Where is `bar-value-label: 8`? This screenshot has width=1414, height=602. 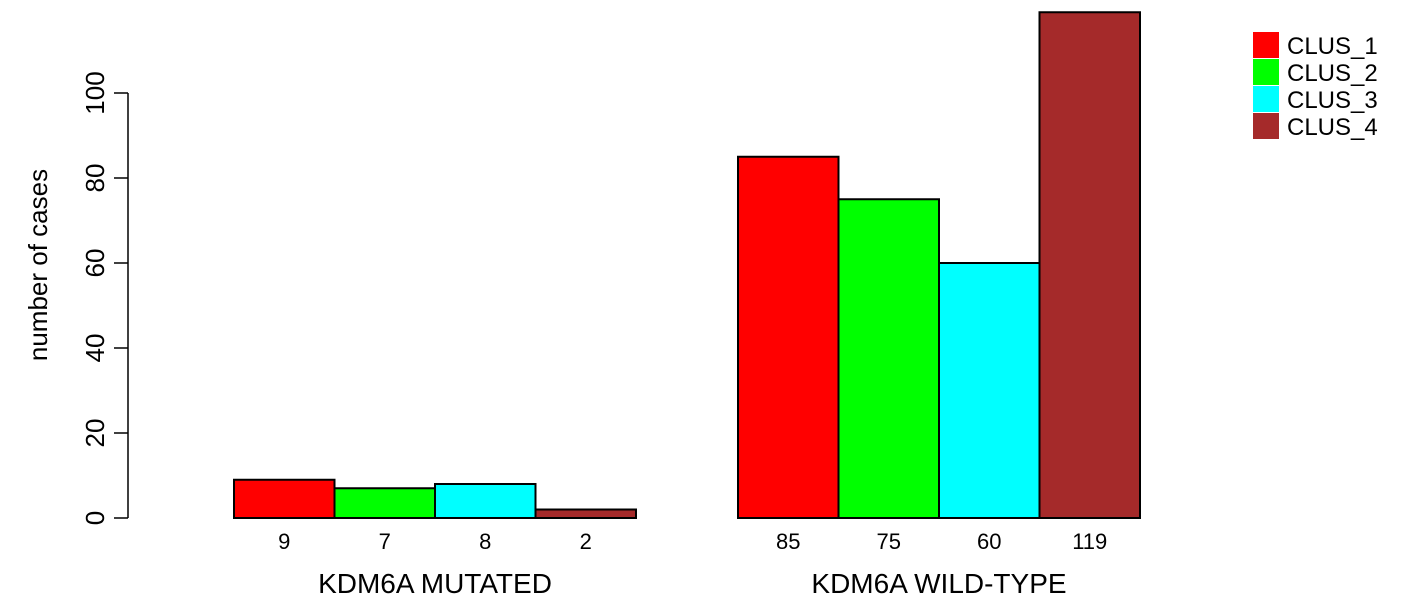
bar-value-label: 8 is located at coordinates (485, 541).